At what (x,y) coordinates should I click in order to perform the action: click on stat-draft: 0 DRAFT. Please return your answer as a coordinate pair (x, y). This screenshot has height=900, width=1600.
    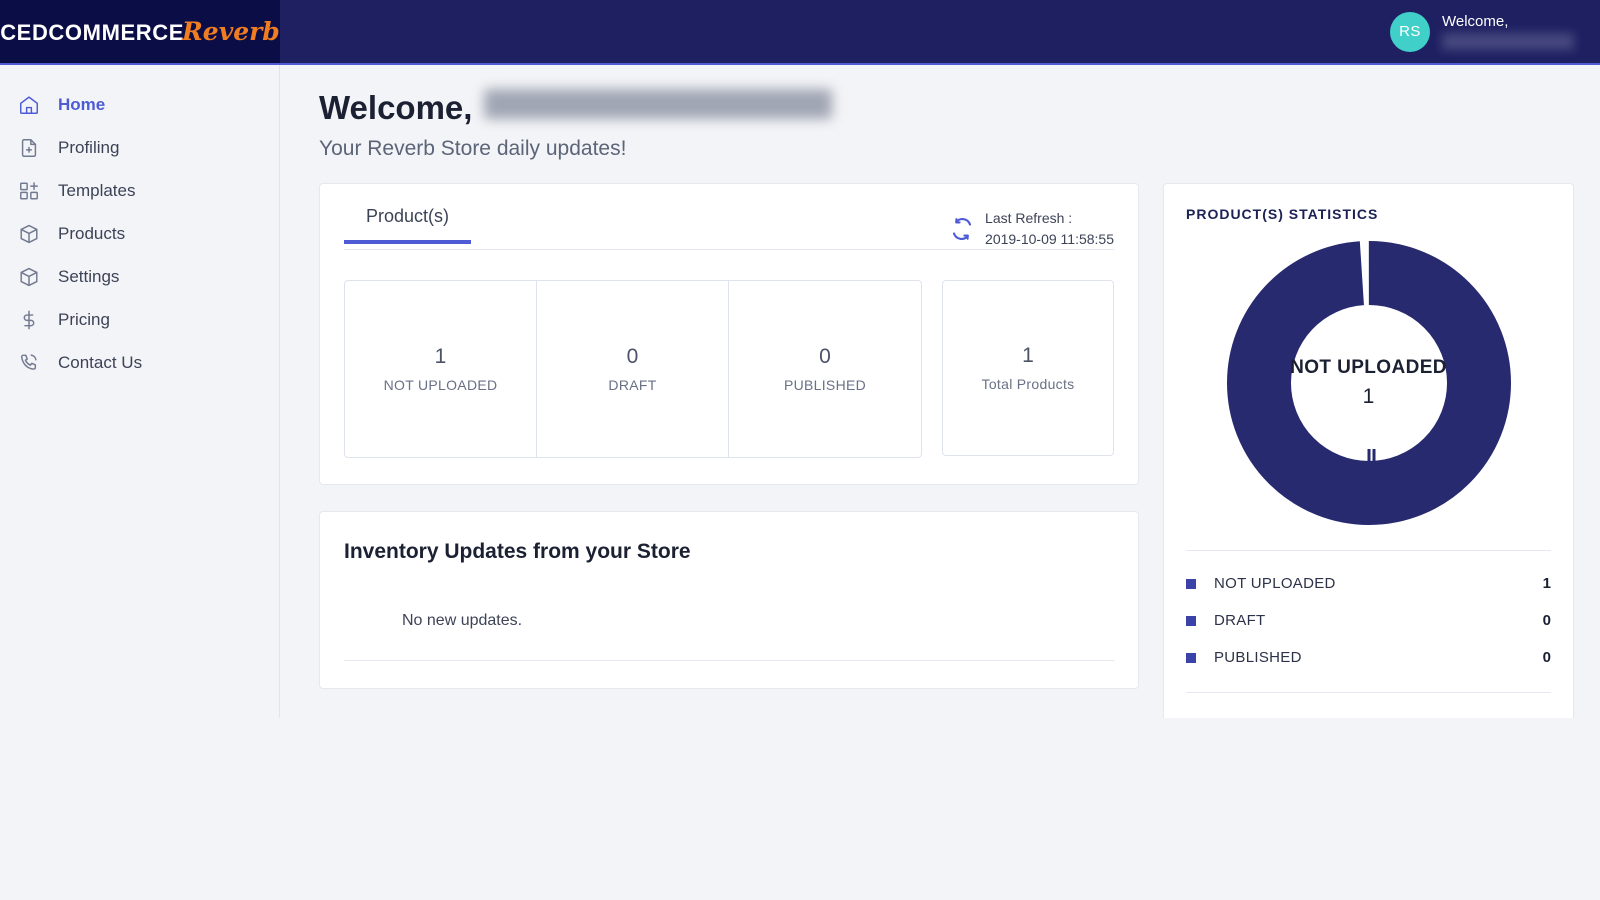
    Looking at the image, I should click on (633, 369).